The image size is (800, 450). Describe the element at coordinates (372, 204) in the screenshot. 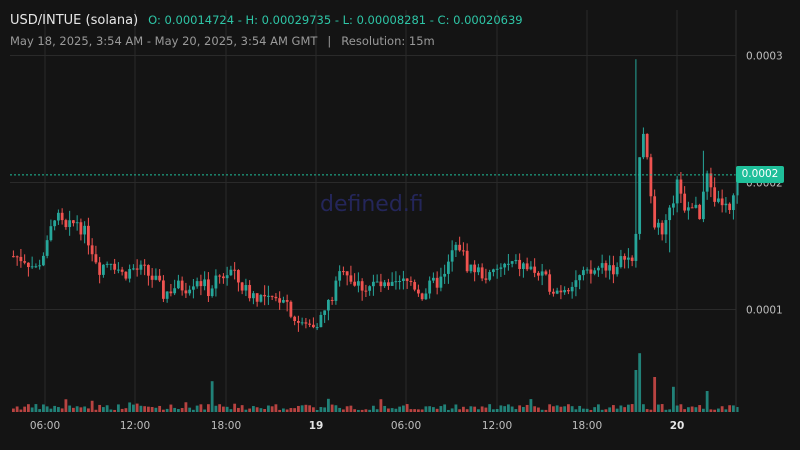

I see `watermark: defined.fi` at that location.